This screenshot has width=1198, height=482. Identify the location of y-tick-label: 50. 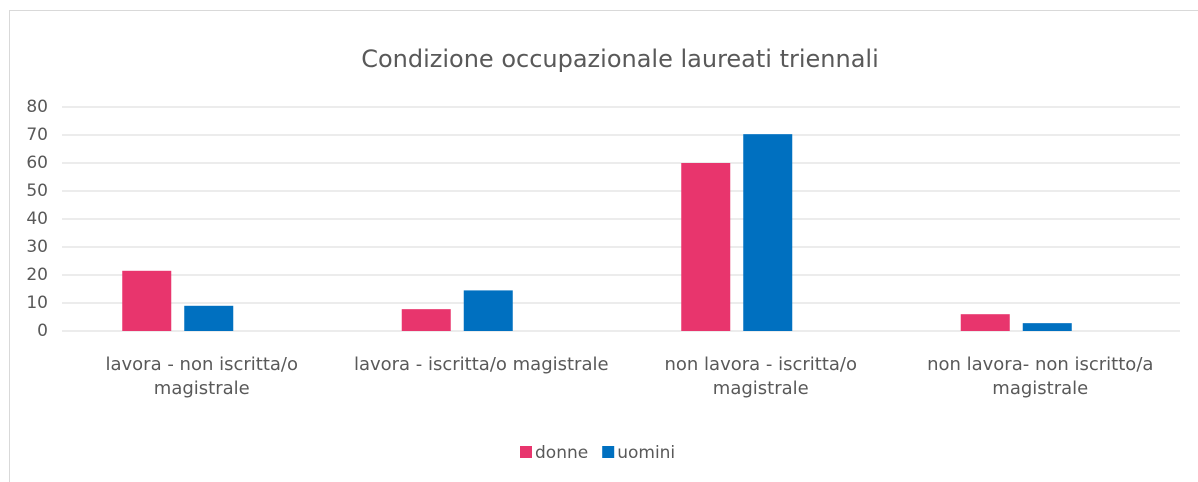
(37, 191).